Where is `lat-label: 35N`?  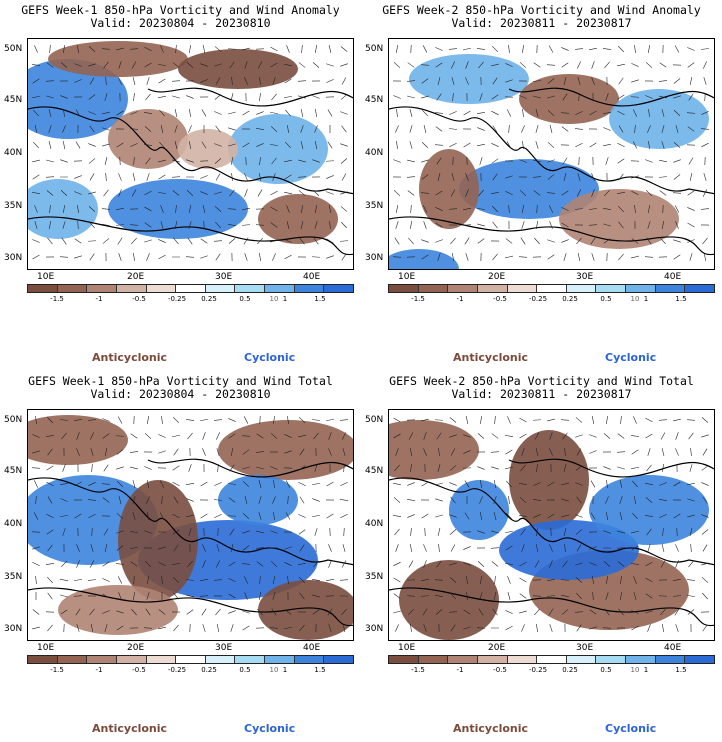 lat-label: 35N is located at coordinates (13, 577).